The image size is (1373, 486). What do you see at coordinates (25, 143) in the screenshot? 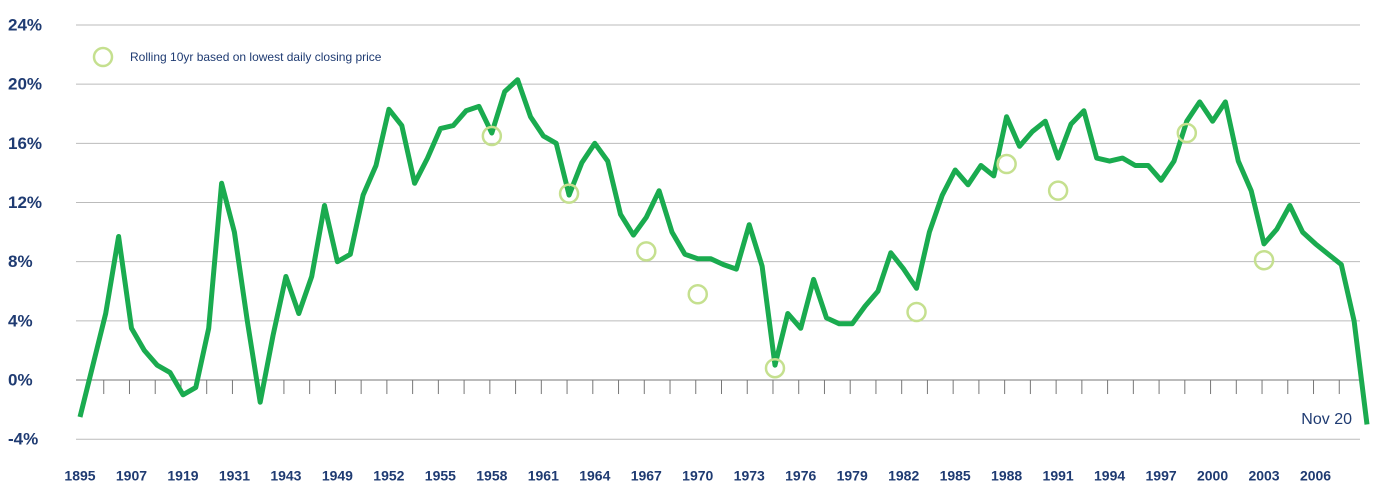
I see `y-tick-label: 16%` at bounding box center [25, 143].